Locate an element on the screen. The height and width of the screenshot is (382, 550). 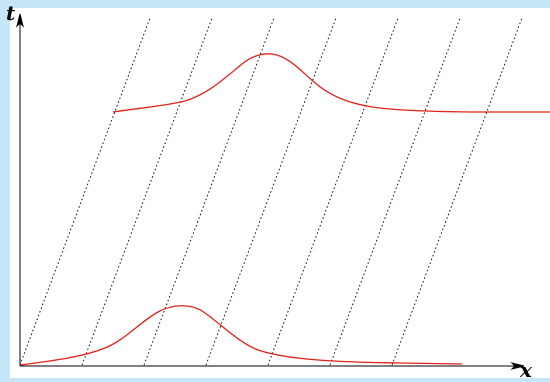
translated-wave-profile is located at coordinates (331, 83).